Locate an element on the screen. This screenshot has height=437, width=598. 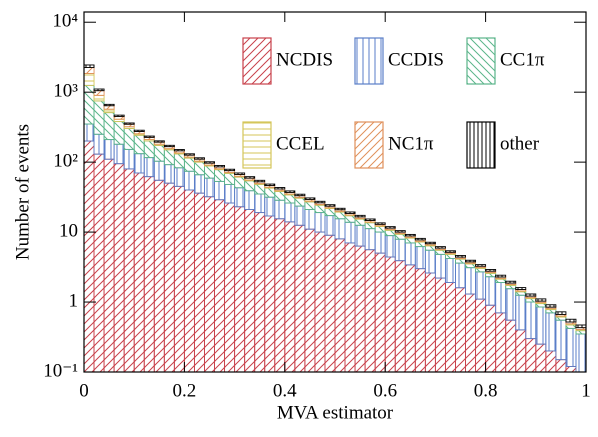
x-tick-label: 0.2 is located at coordinates (185, 390).